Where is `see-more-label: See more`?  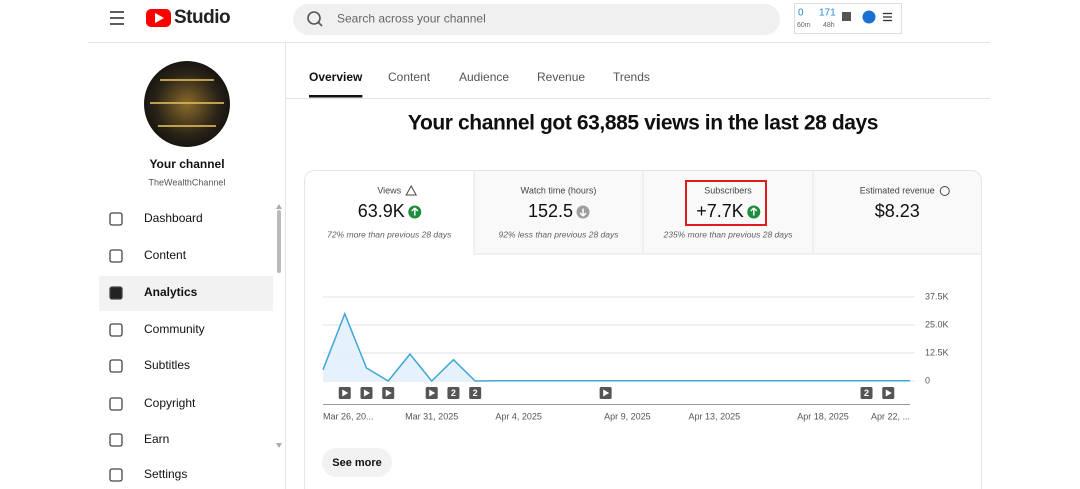
see-more-label: See more is located at coordinates (357, 463).